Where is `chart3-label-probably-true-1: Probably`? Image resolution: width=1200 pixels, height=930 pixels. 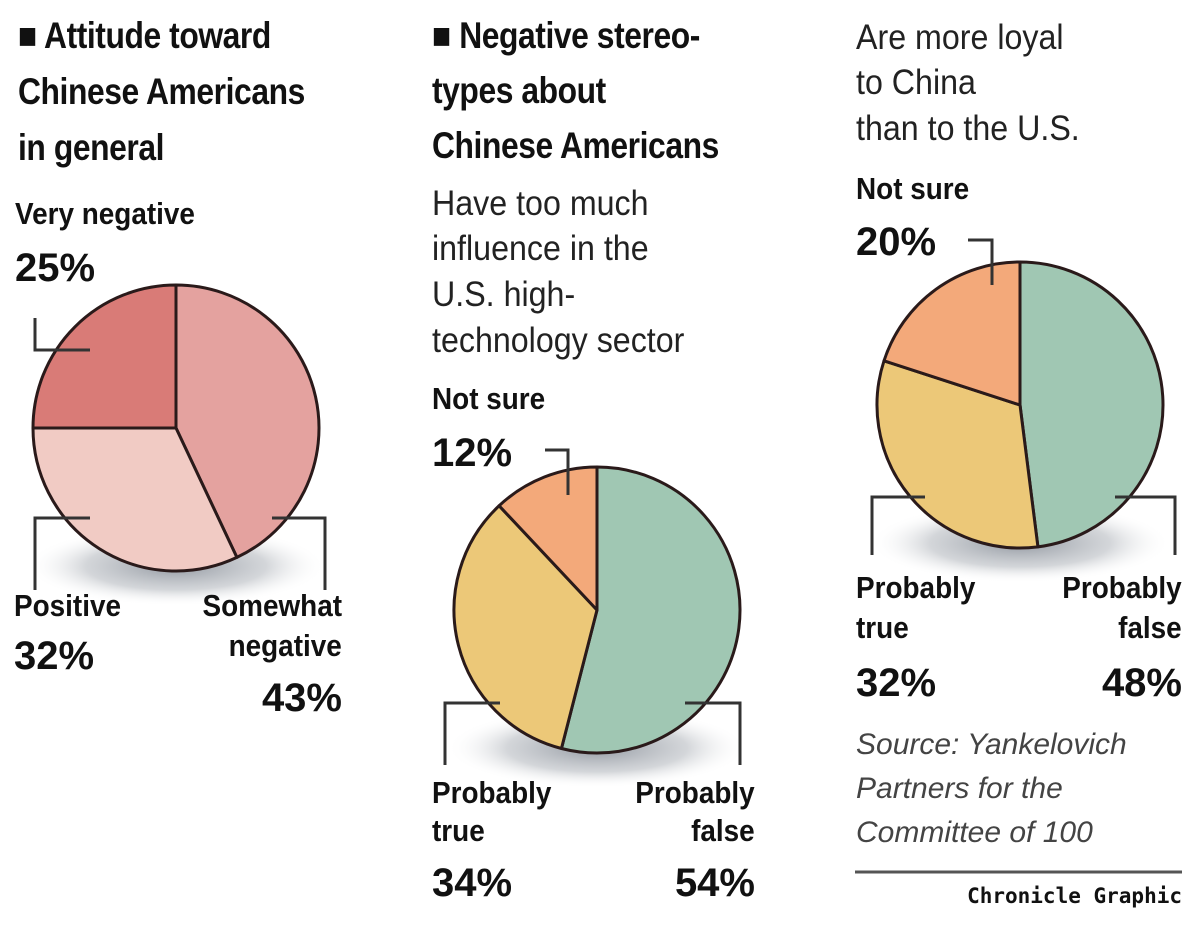 chart3-label-probably-true-1: Probably is located at coordinates (916, 587).